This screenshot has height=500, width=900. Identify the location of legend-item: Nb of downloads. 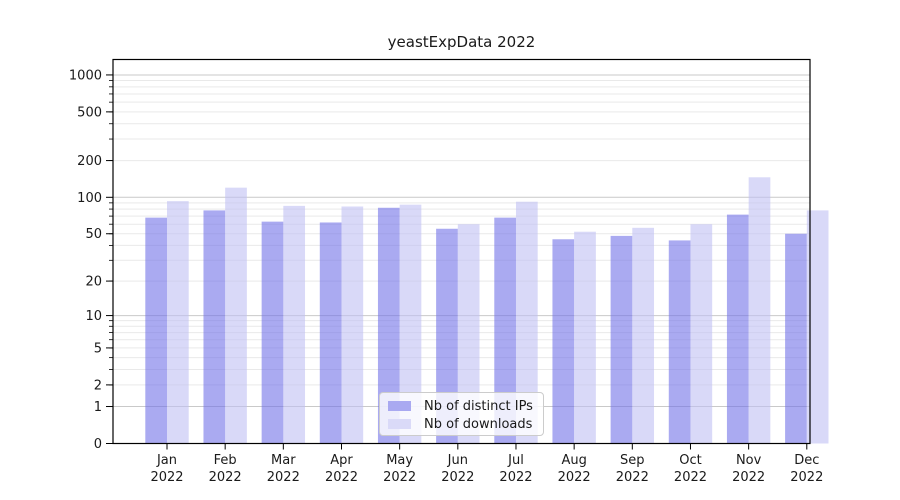
(461, 424).